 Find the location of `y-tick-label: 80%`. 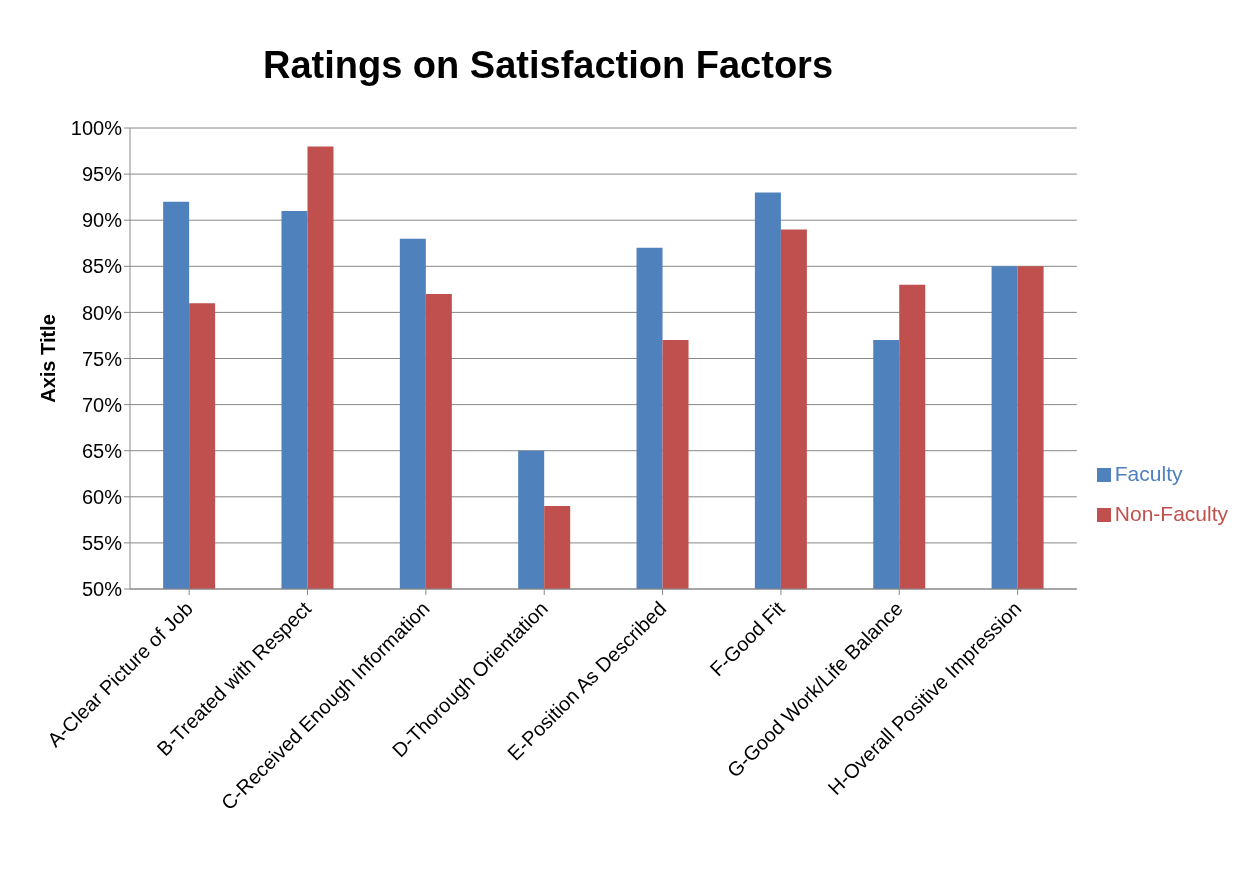

y-tick-label: 80% is located at coordinates (102, 312).